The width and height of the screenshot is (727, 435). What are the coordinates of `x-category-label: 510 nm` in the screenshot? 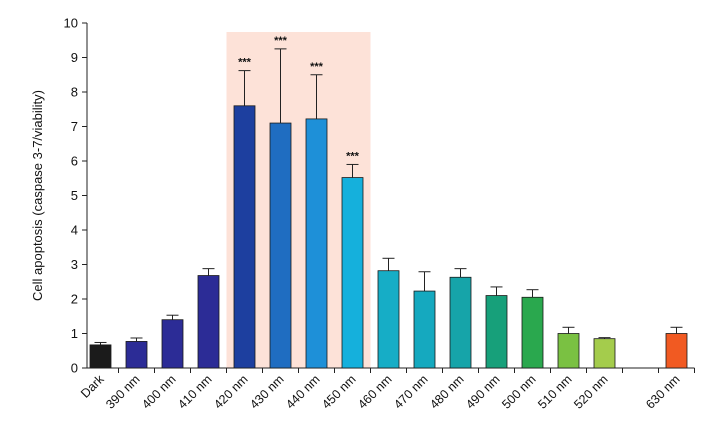 It's located at (554, 391).